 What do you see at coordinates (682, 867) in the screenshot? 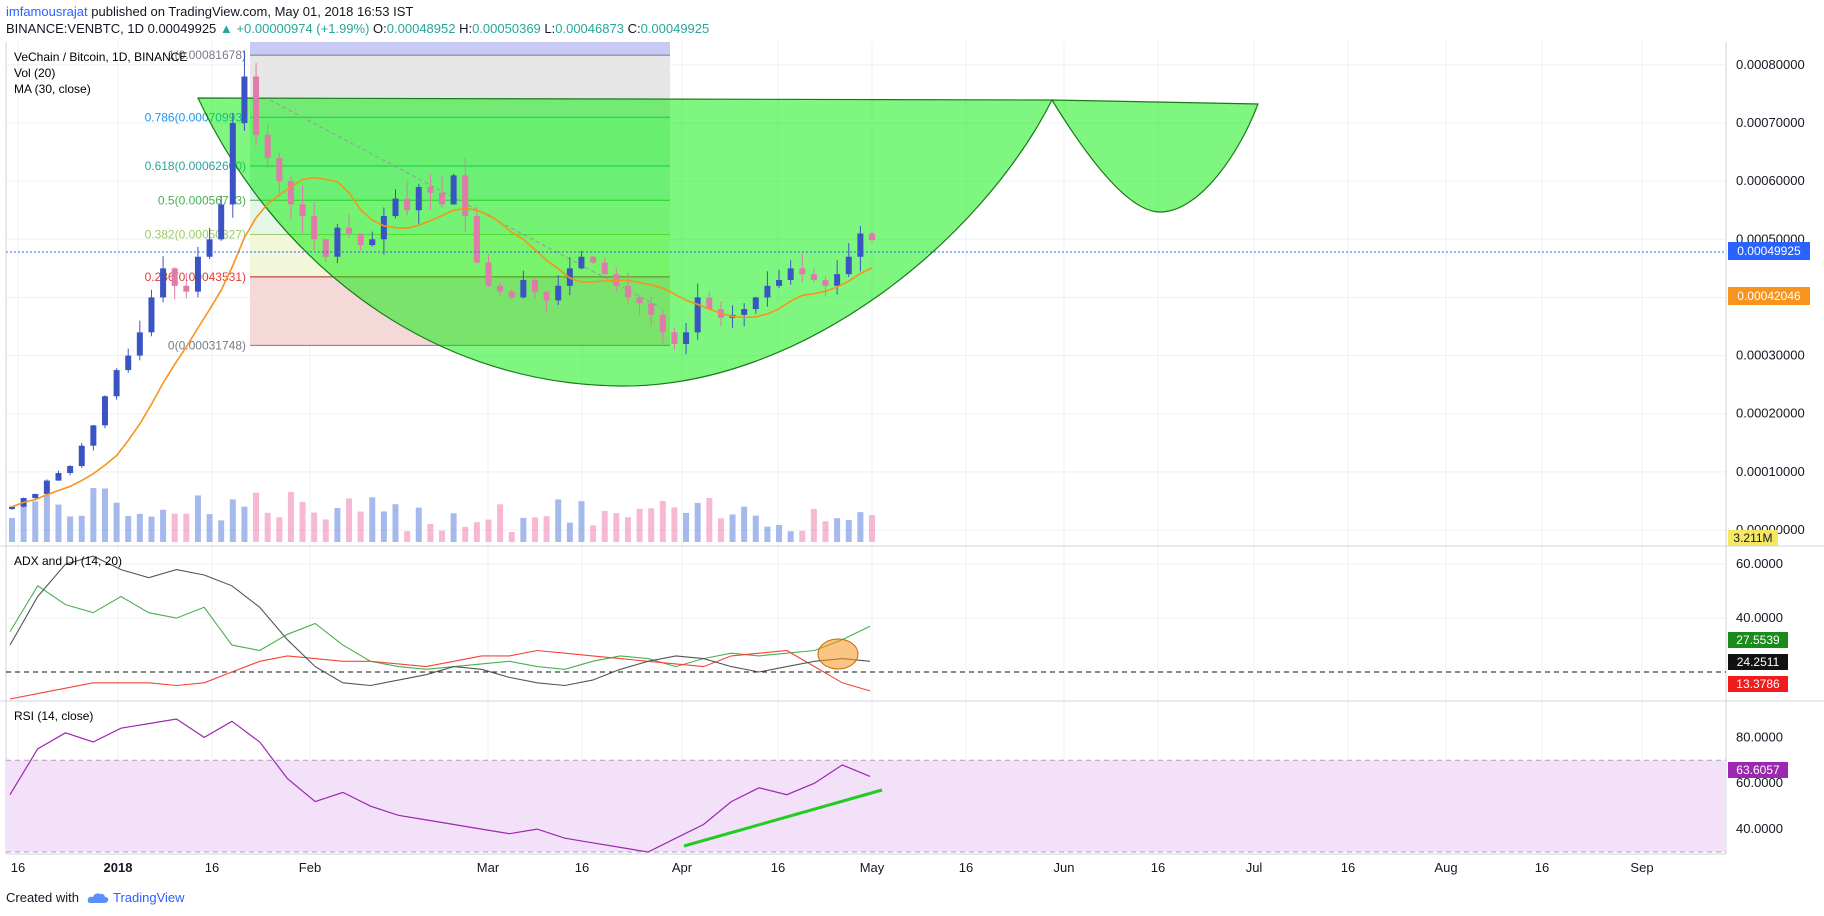
I see `time-tick: Apr` at bounding box center [682, 867].